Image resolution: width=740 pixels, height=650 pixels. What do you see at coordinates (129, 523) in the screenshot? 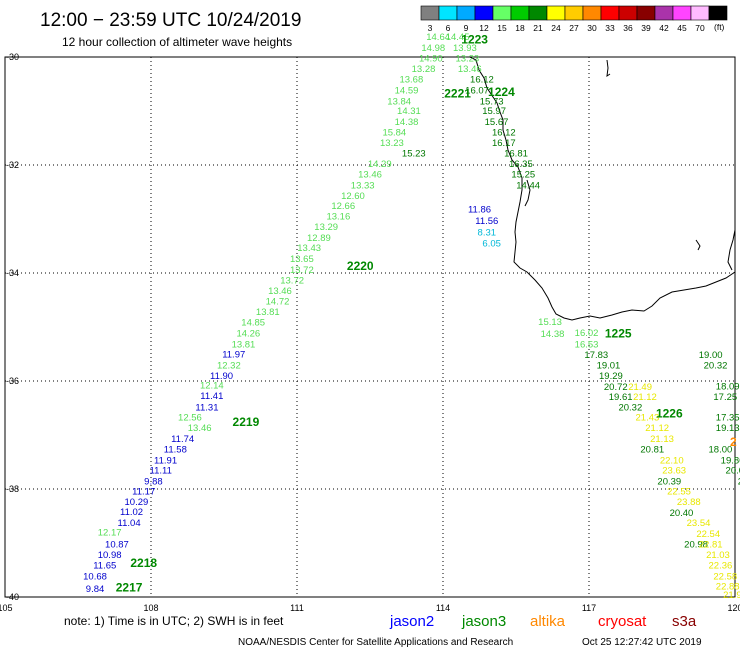
I see `wave-height-value: 11.04` at bounding box center [129, 523].